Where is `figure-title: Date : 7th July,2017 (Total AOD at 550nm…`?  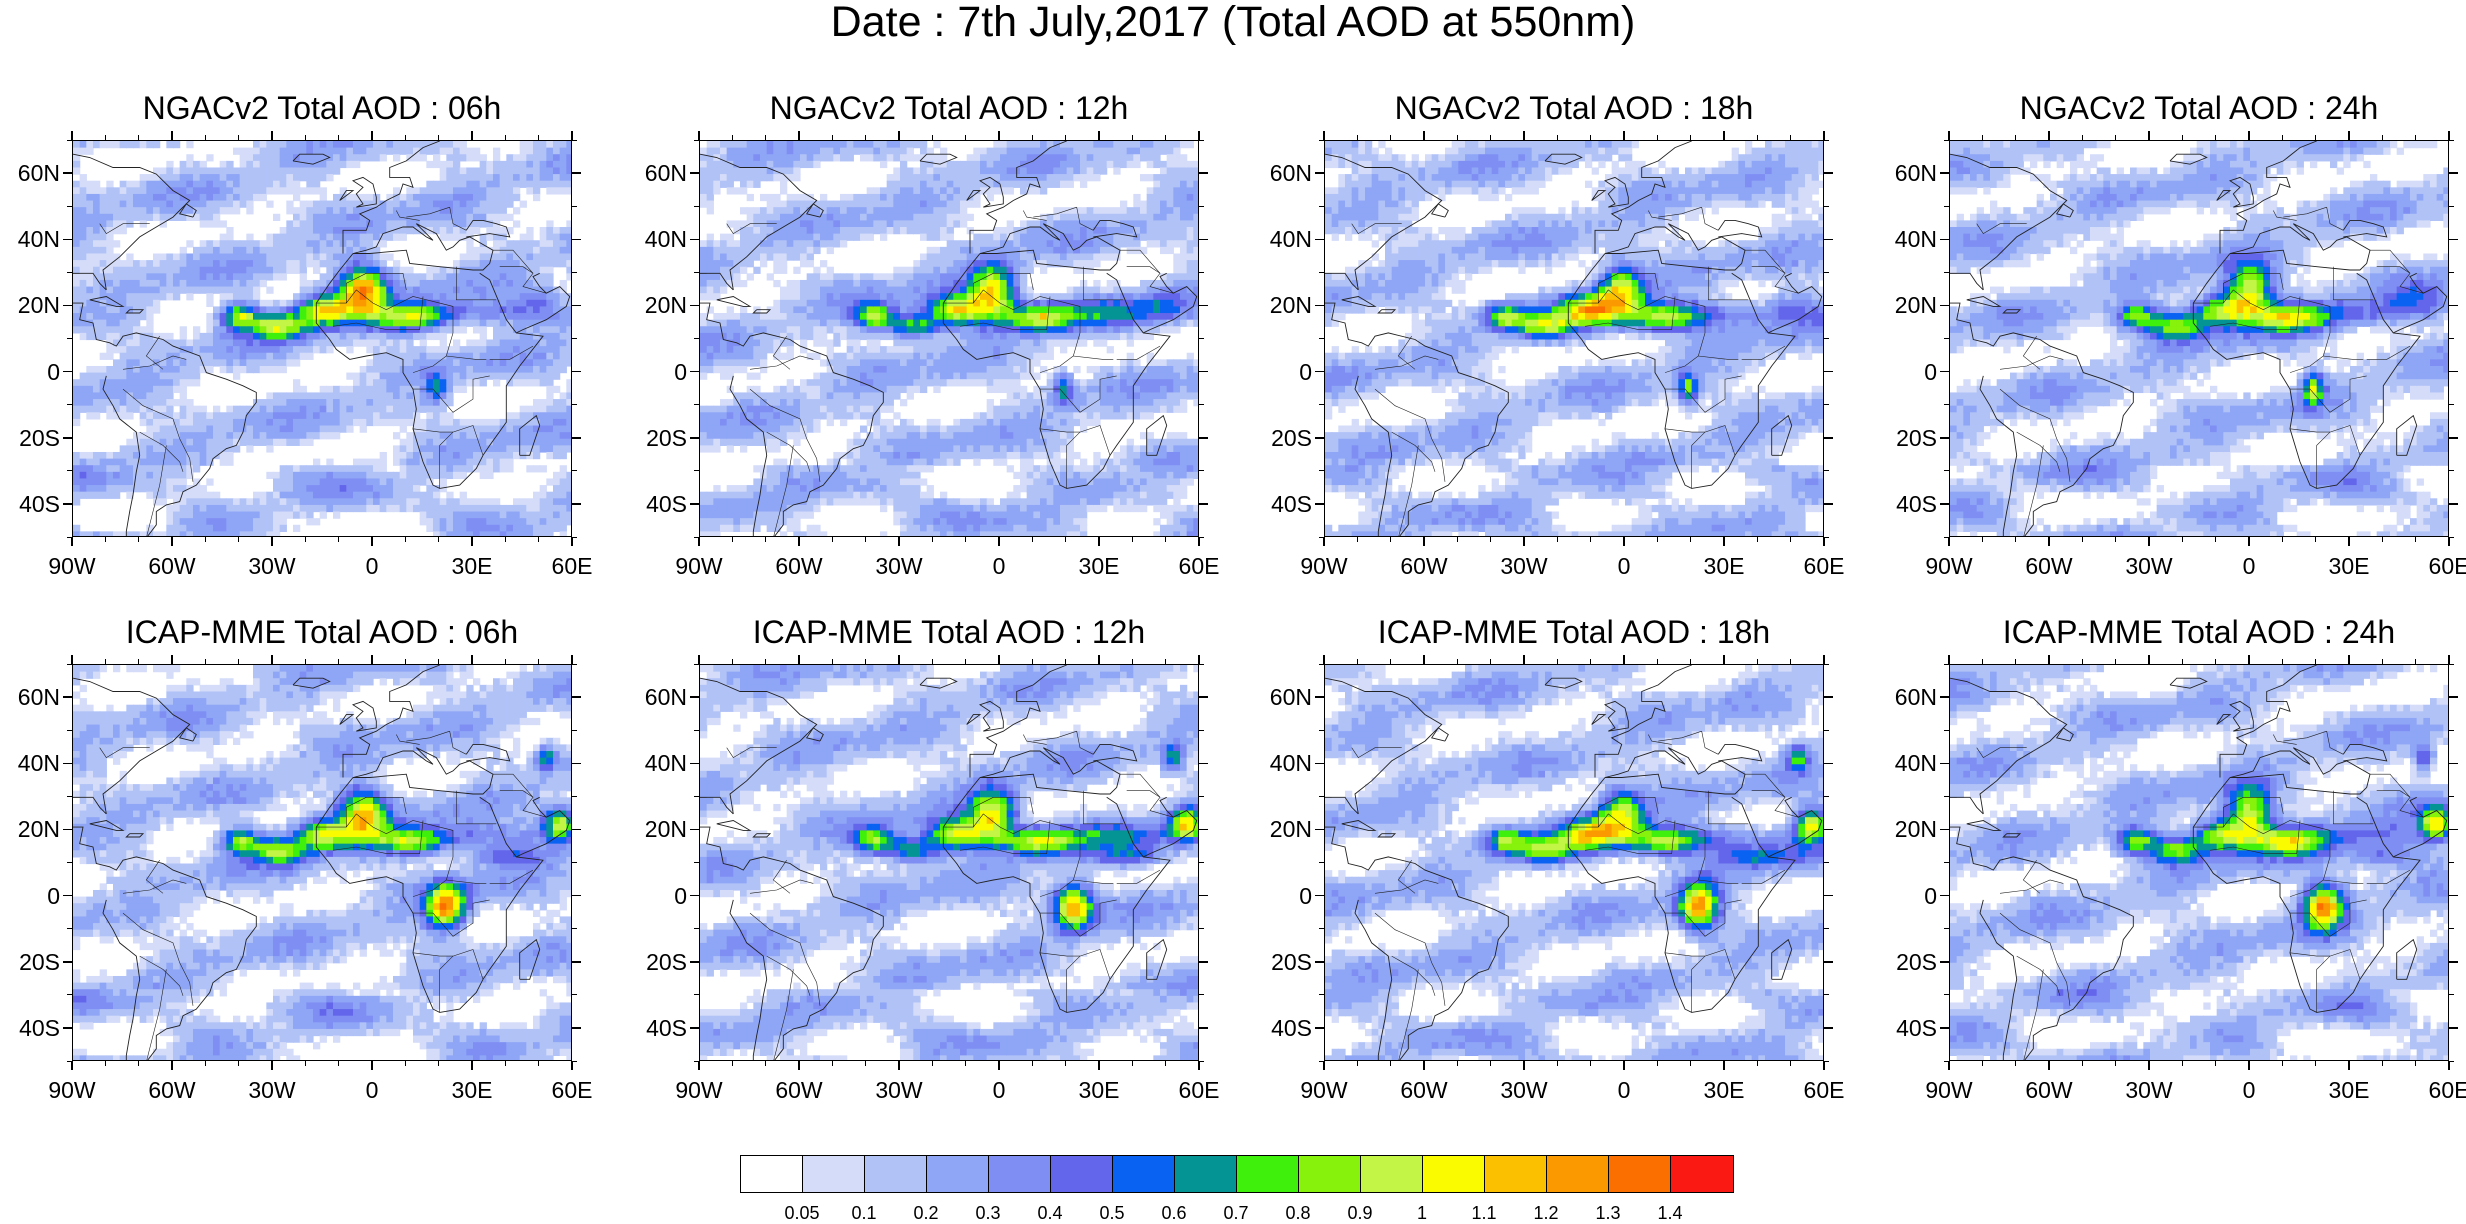 figure-title: Date : 7th July,2017 (Total AOD at 550nm… is located at coordinates (1233, 22).